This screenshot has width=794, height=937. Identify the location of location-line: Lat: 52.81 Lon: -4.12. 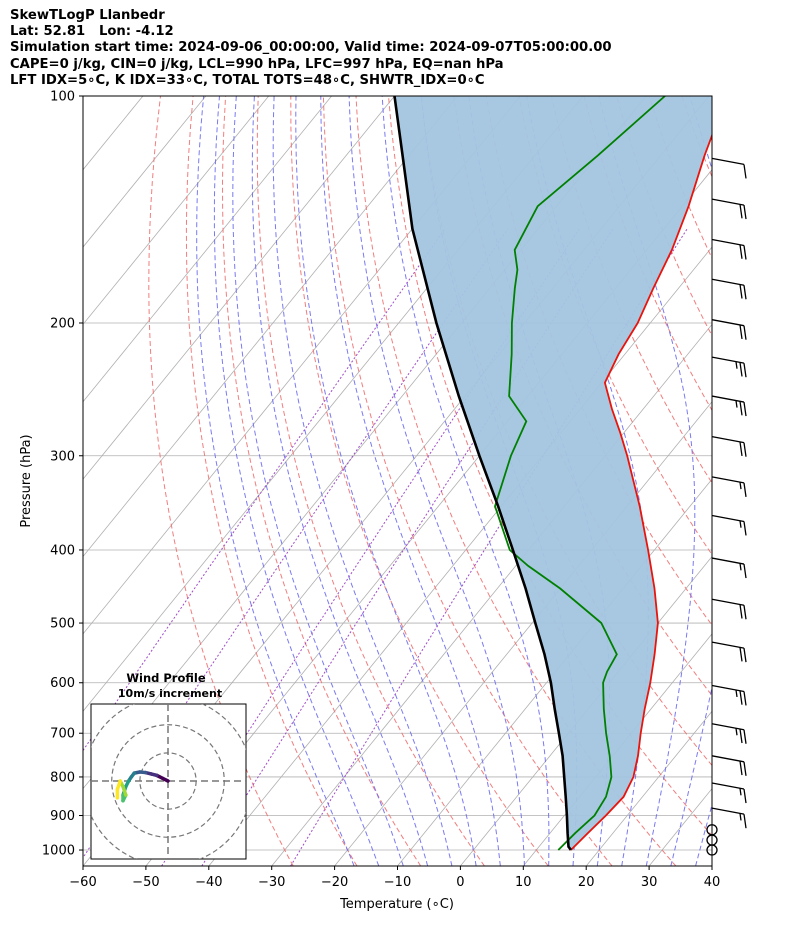
(92, 32).